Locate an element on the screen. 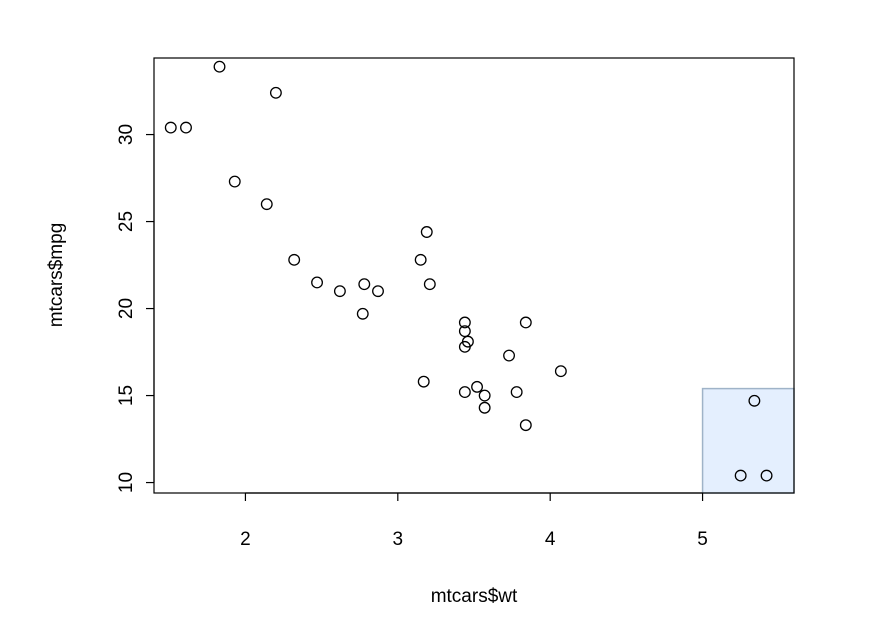 This screenshot has width=872, height=634. selection-layer is located at coordinates (748, 440).